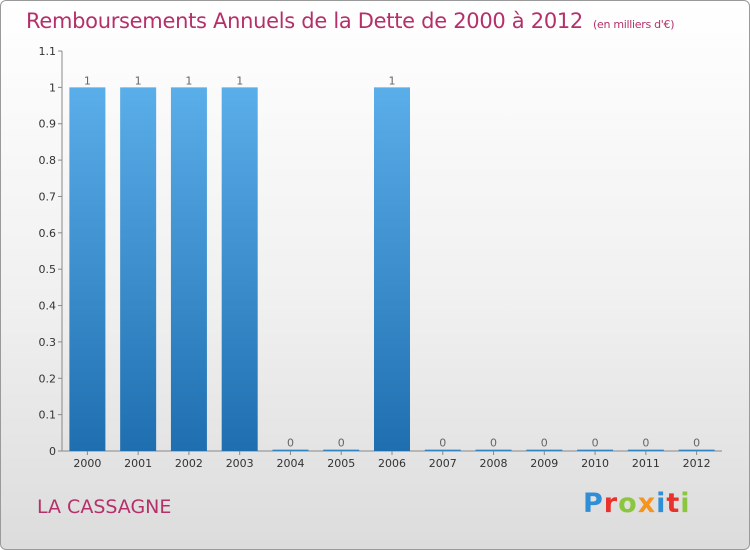 The height and width of the screenshot is (550, 750). I want to click on bar-2011, so click(645, 450).